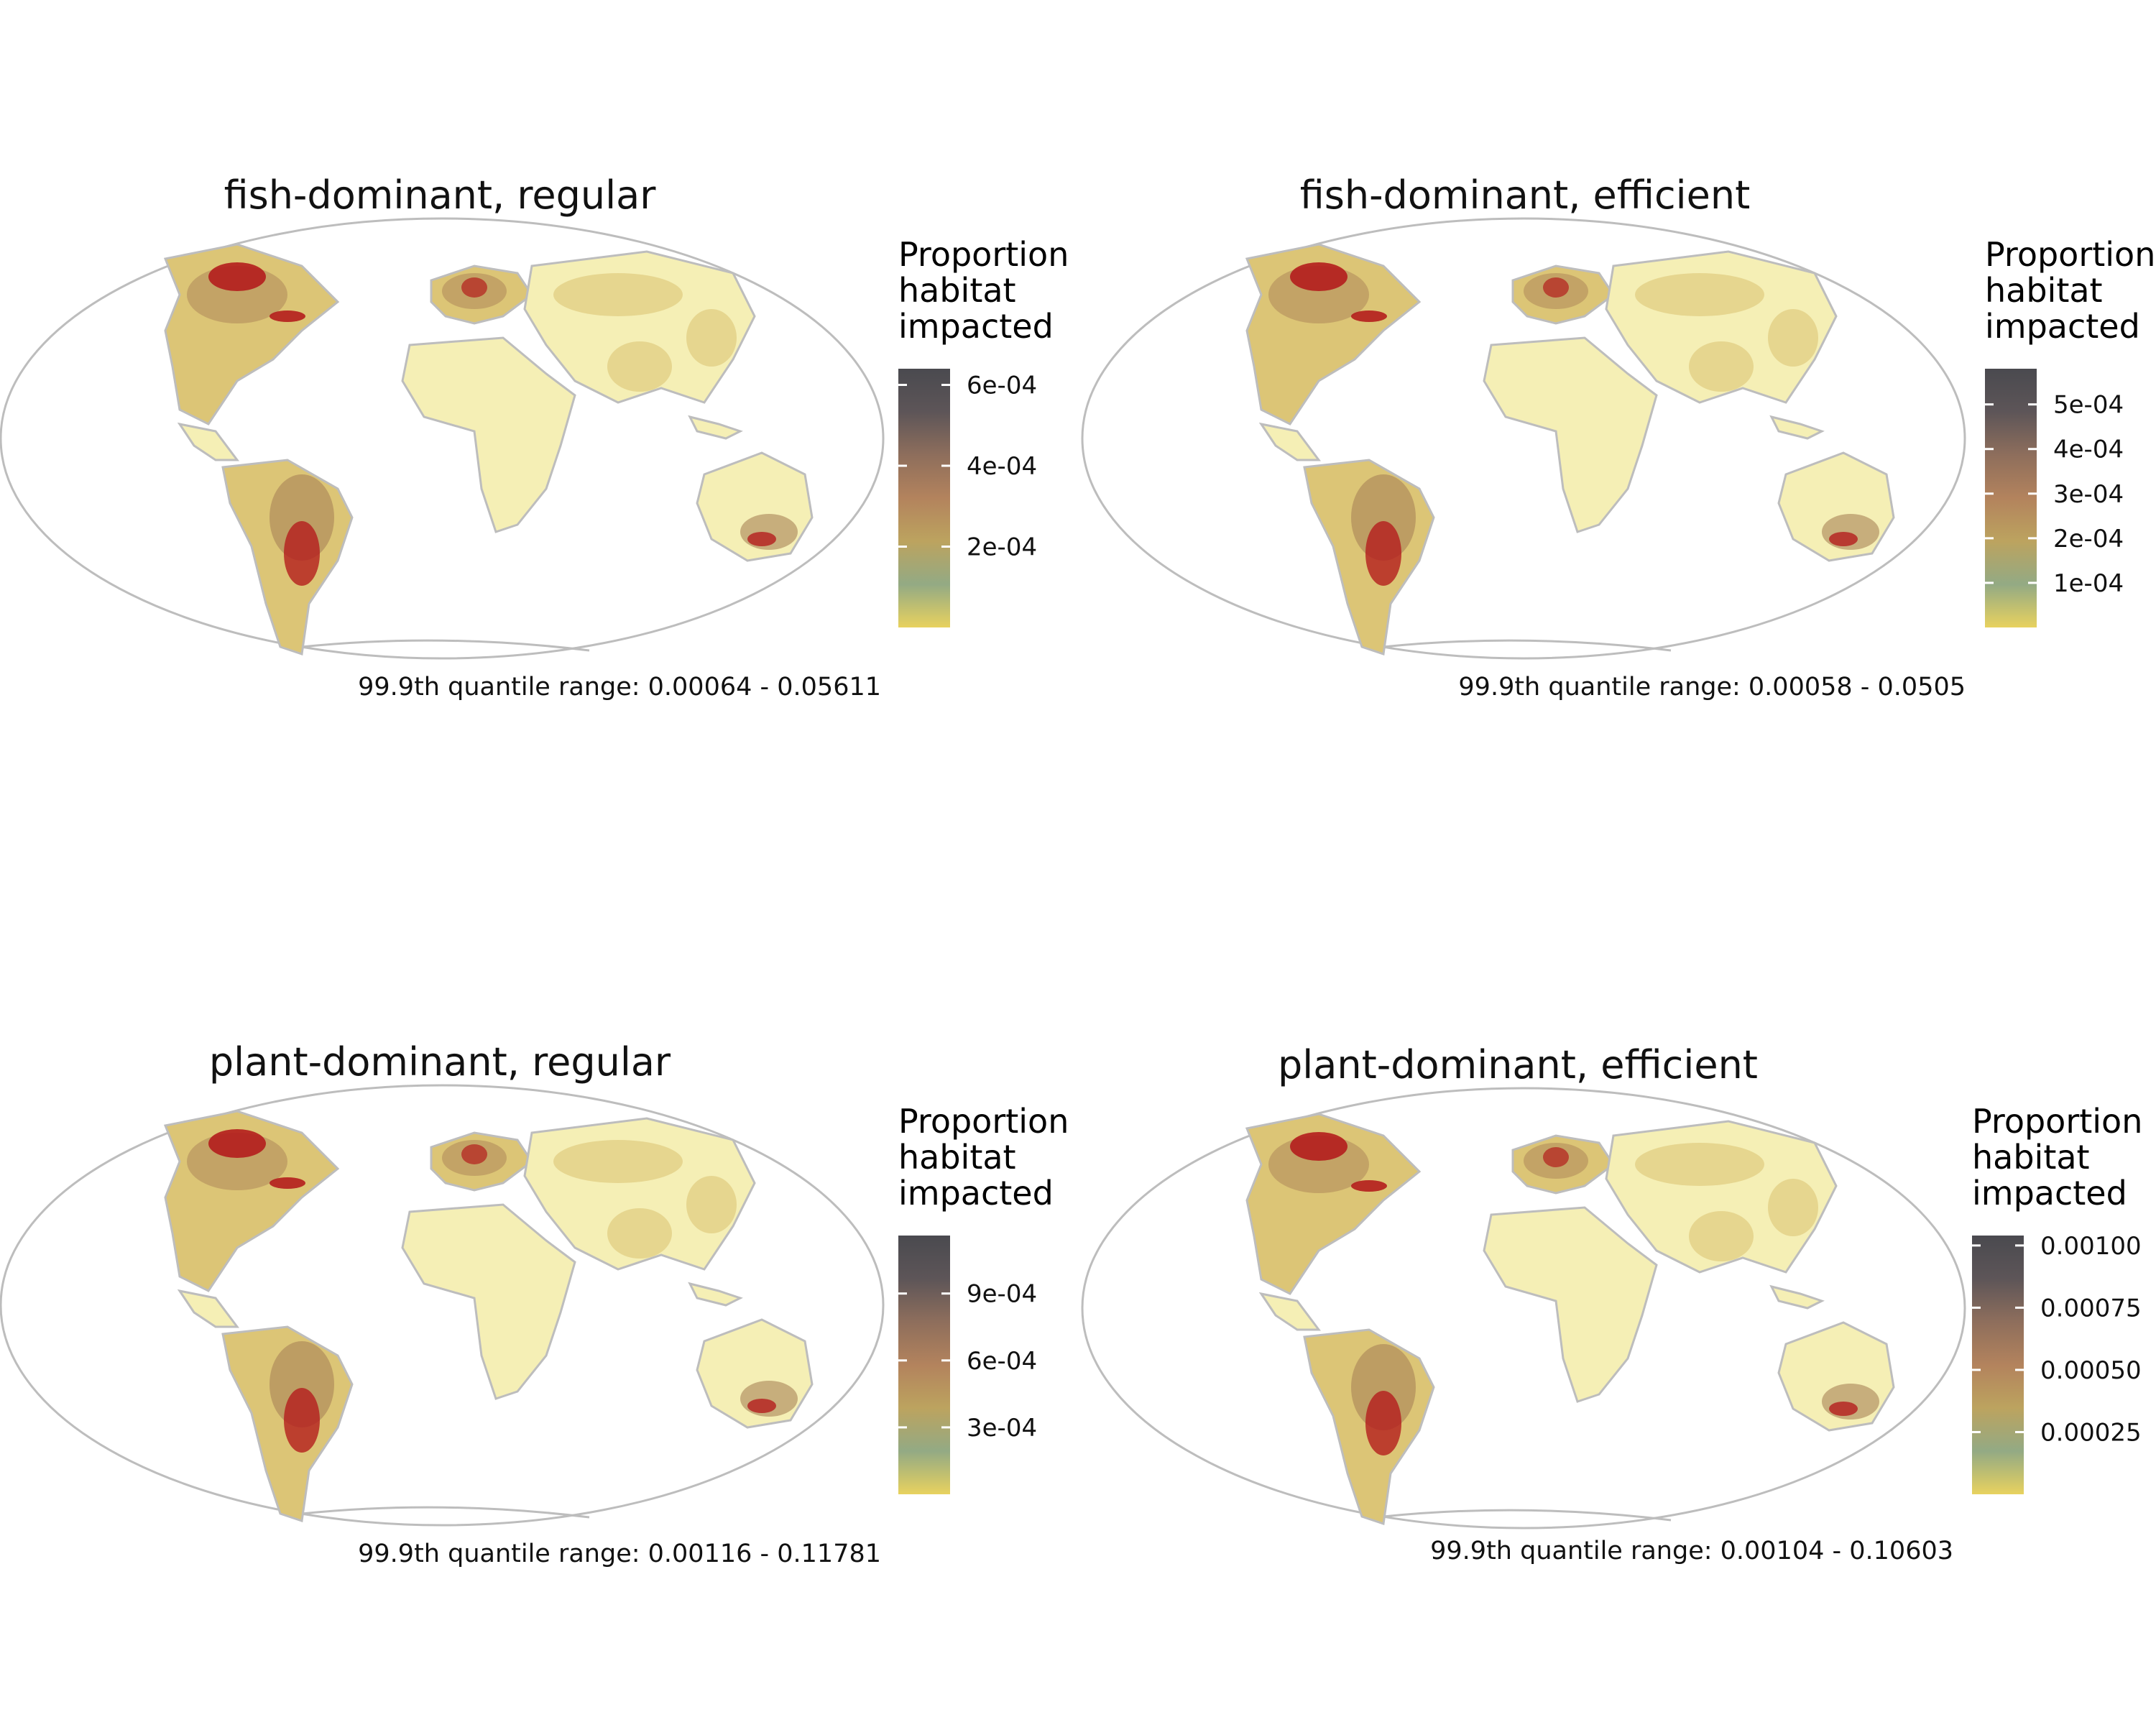 This screenshot has width=2156, height=1725. Describe the element at coordinates (1692, 1551) in the screenshot. I see `quantile-caption: 99.9th quantile range: 0.00104 - 0.10603` at that location.